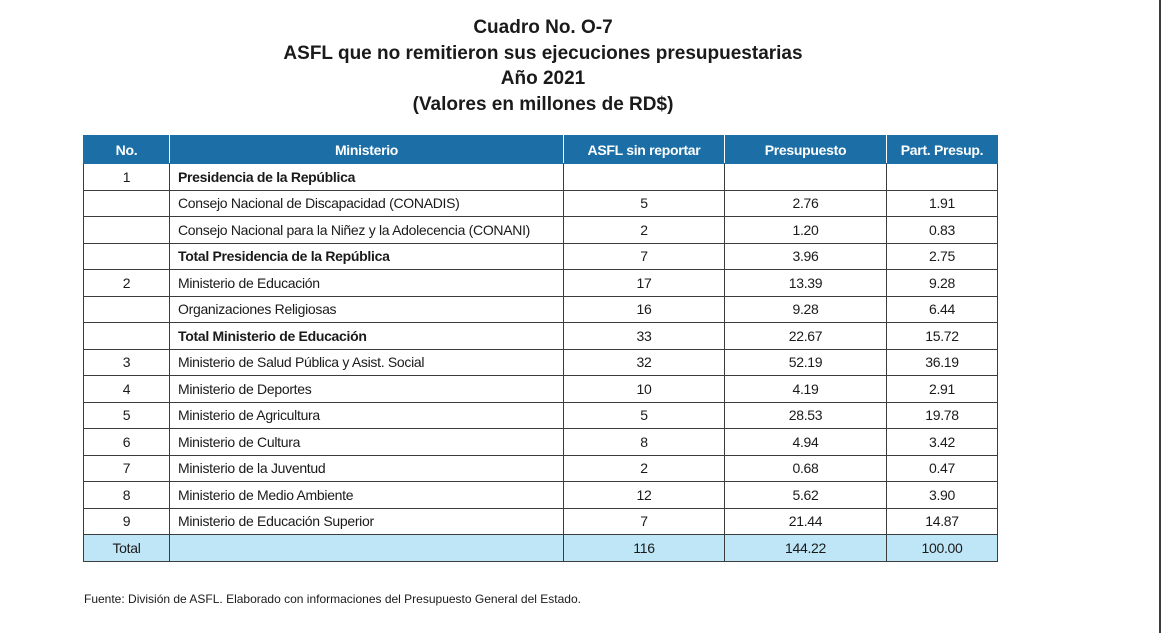  Describe the element at coordinates (805, 415) in the screenshot. I see `cell-presupuesto: 28.53` at that location.